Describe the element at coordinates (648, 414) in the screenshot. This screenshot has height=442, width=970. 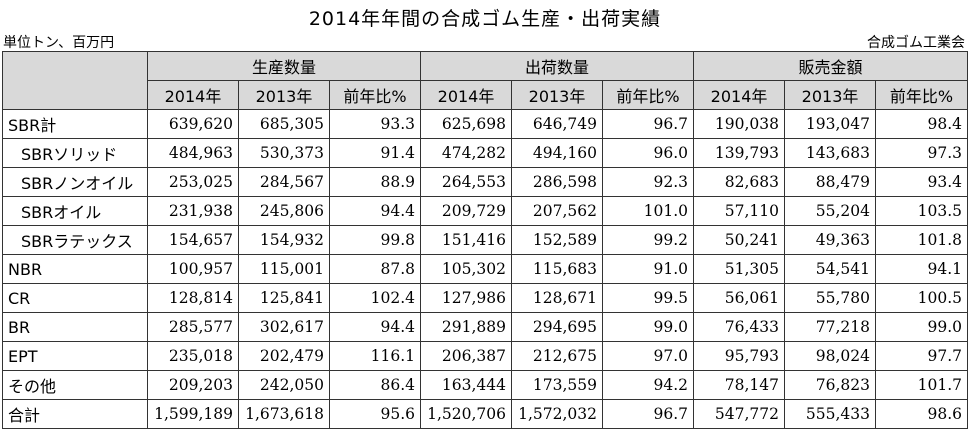
I see `table-cell: 96.7` at that location.